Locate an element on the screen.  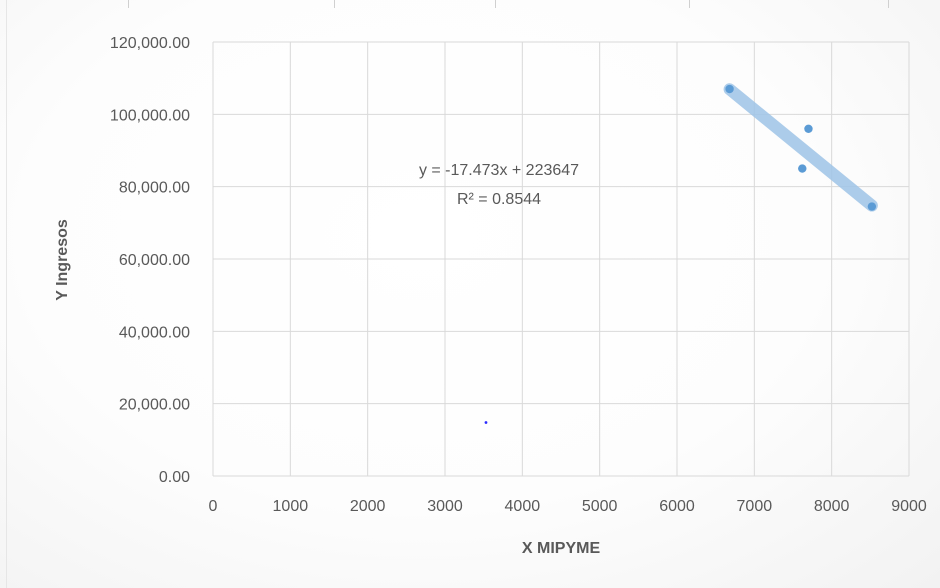
trendline-equation: y = -17.473x + 223647 is located at coordinates (499, 170).